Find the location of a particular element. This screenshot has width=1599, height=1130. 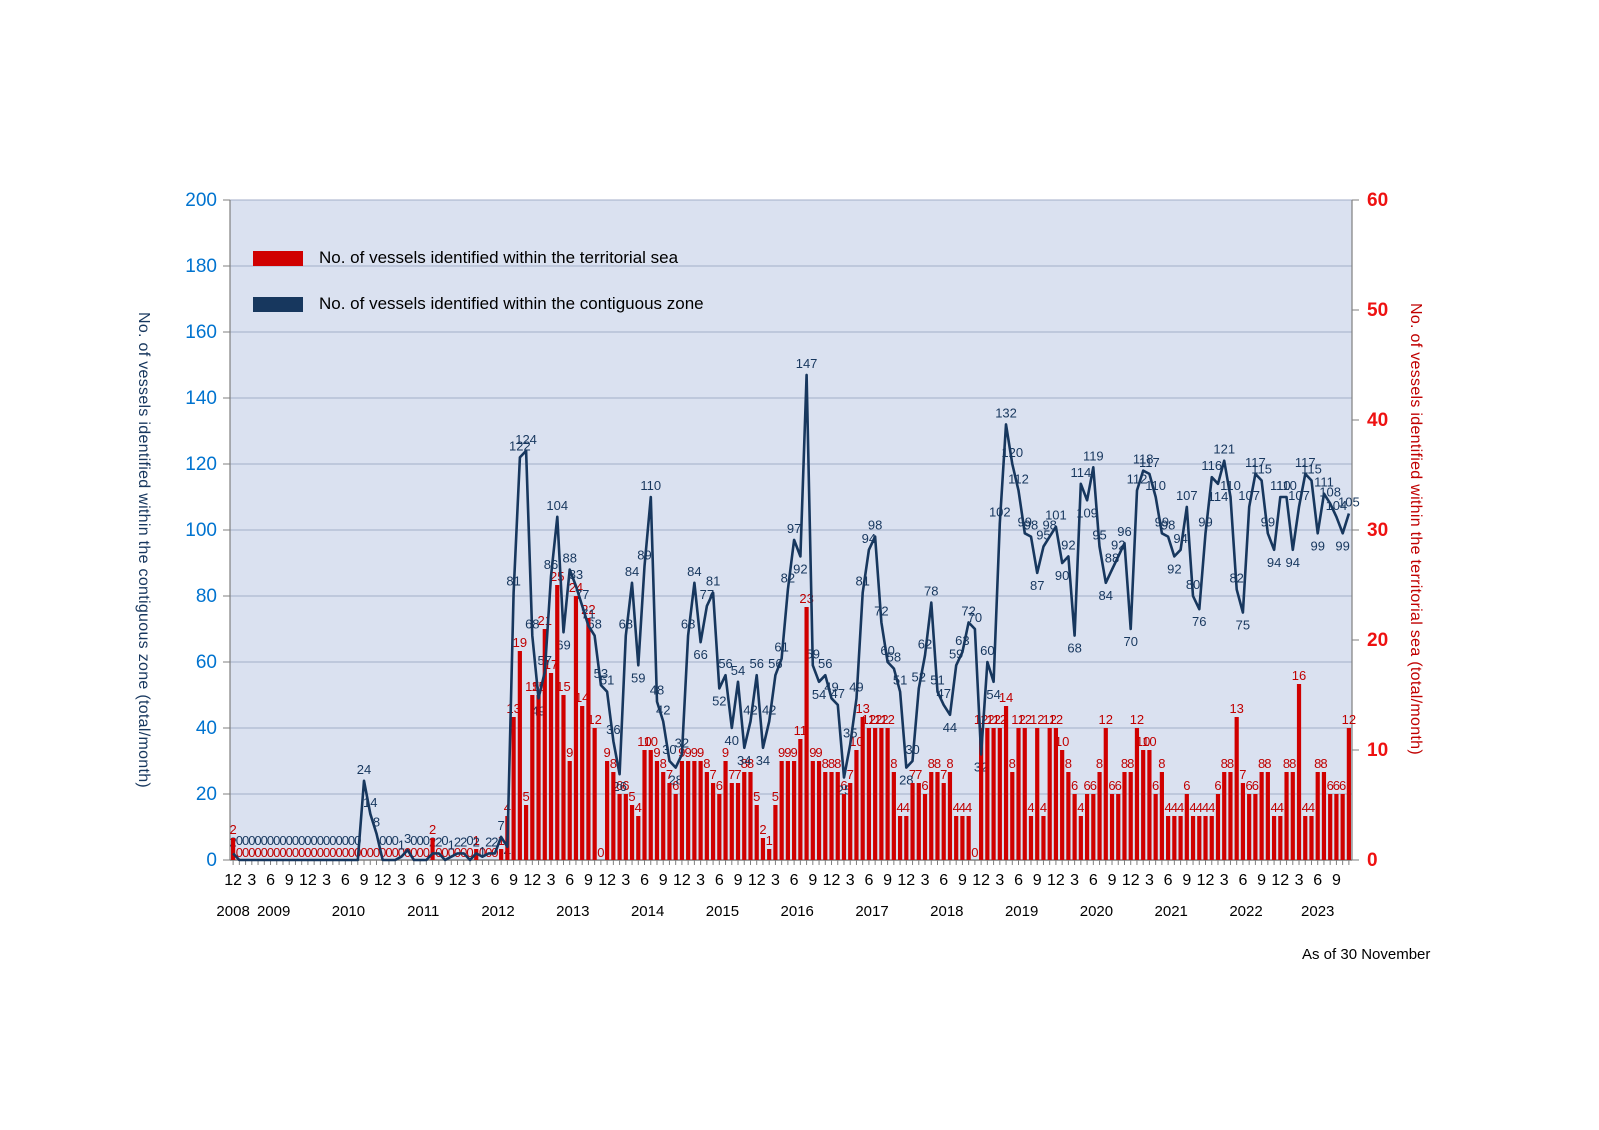

svg-text: 25 is located at coordinates (844, 790).